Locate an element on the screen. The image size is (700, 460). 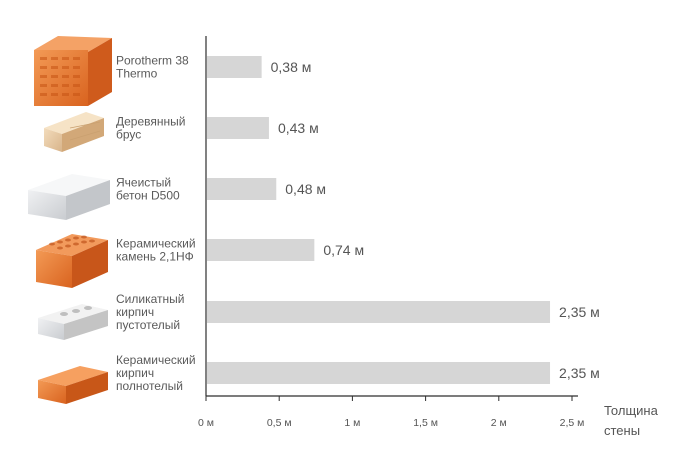
x-tick-label-4: 2 м is located at coordinates (499, 423).